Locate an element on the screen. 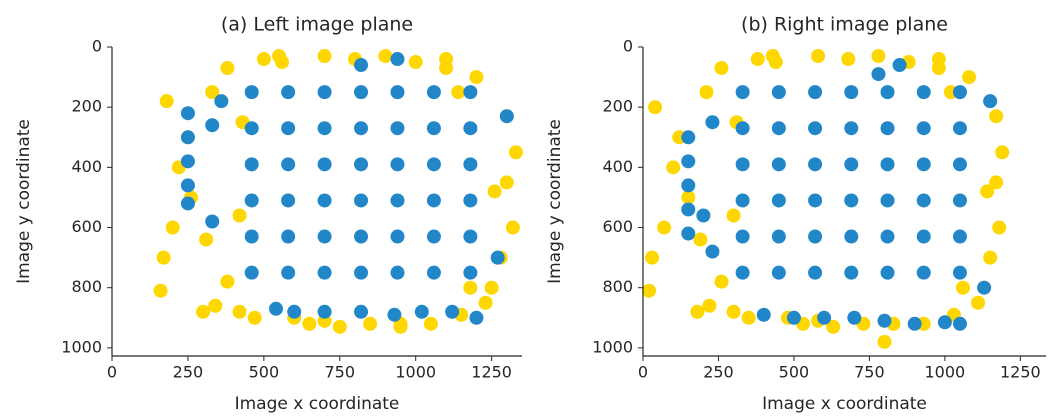 The height and width of the screenshot is (417, 1049). x-tick-label: 750 is located at coordinates (340, 372).